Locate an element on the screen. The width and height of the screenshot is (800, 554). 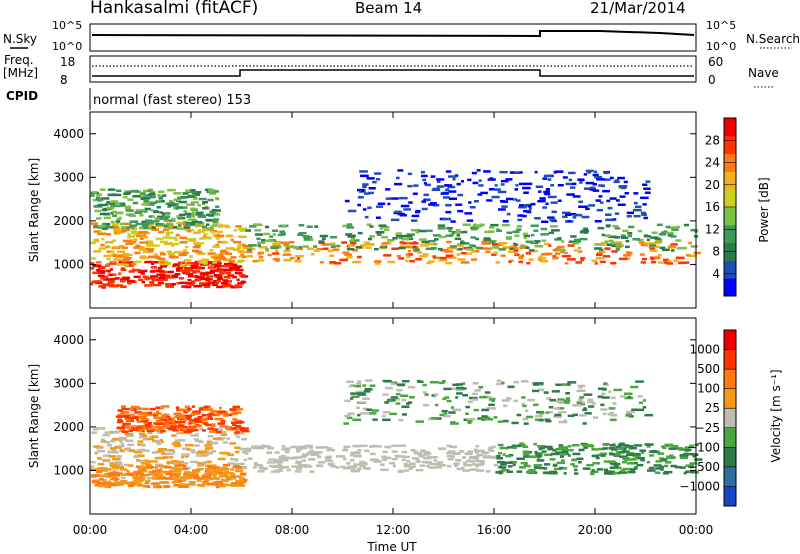
y-tick-label: 3000 is located at coordinates (68, 383).